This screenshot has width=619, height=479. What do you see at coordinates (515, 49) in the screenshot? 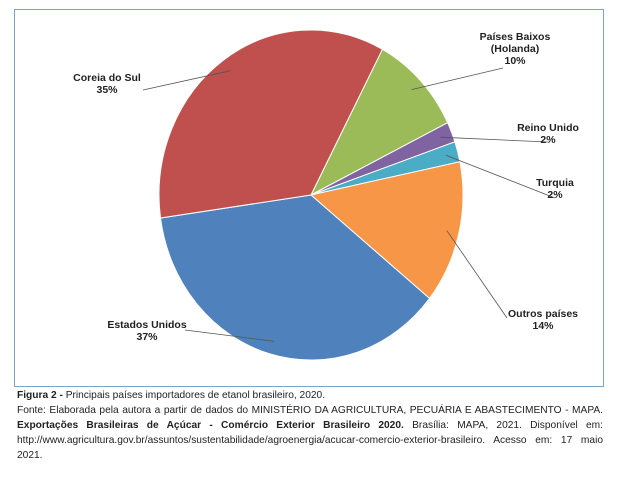
I see `slice-label: Países Baixos (Holanda) 10%` at bounding box center [515, 49].